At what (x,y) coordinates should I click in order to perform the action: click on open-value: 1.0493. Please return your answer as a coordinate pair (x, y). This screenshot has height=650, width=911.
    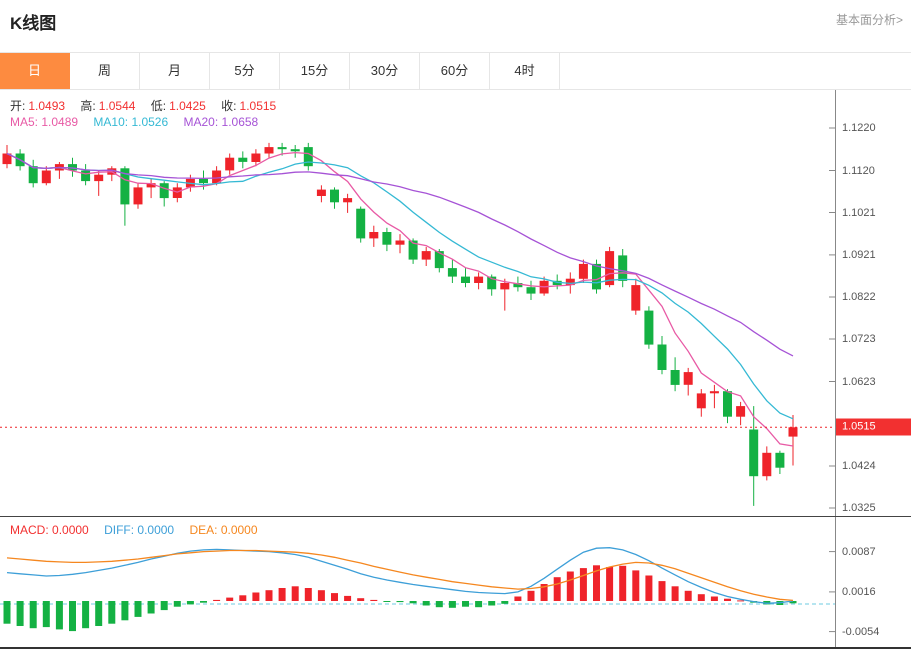
    Looking at the image, I should click on (47, 106).